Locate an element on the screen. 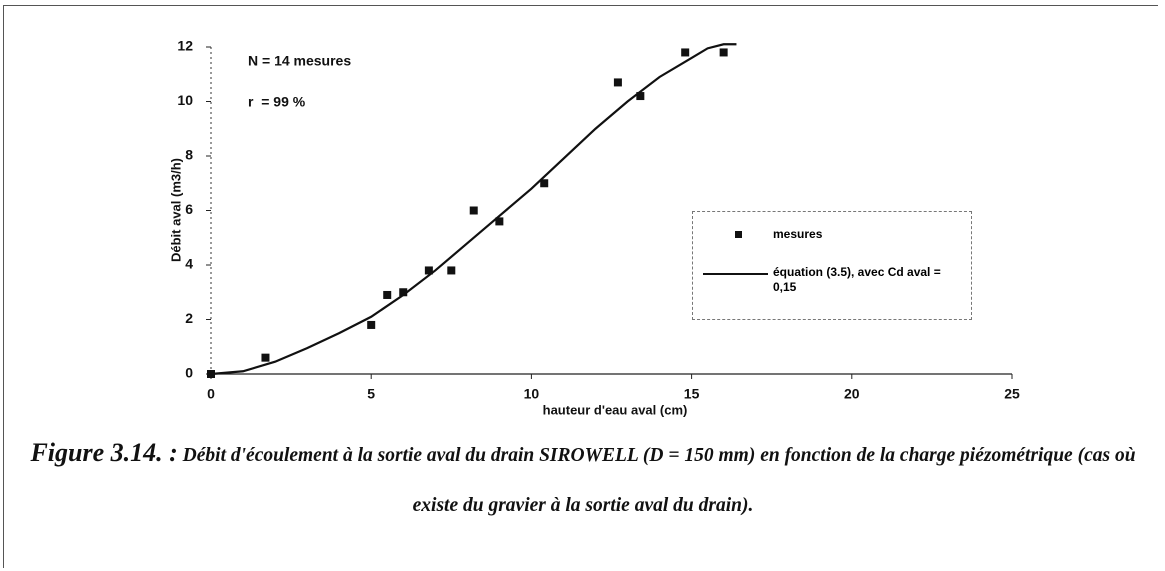  y-tick-label: 8 is located at coordinates (189, 155).